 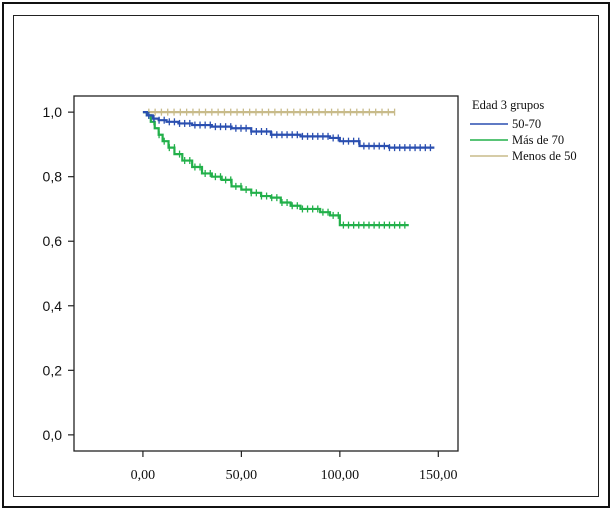 I want to click on y-tick-label: 0,0, so click(x=53, y=435).